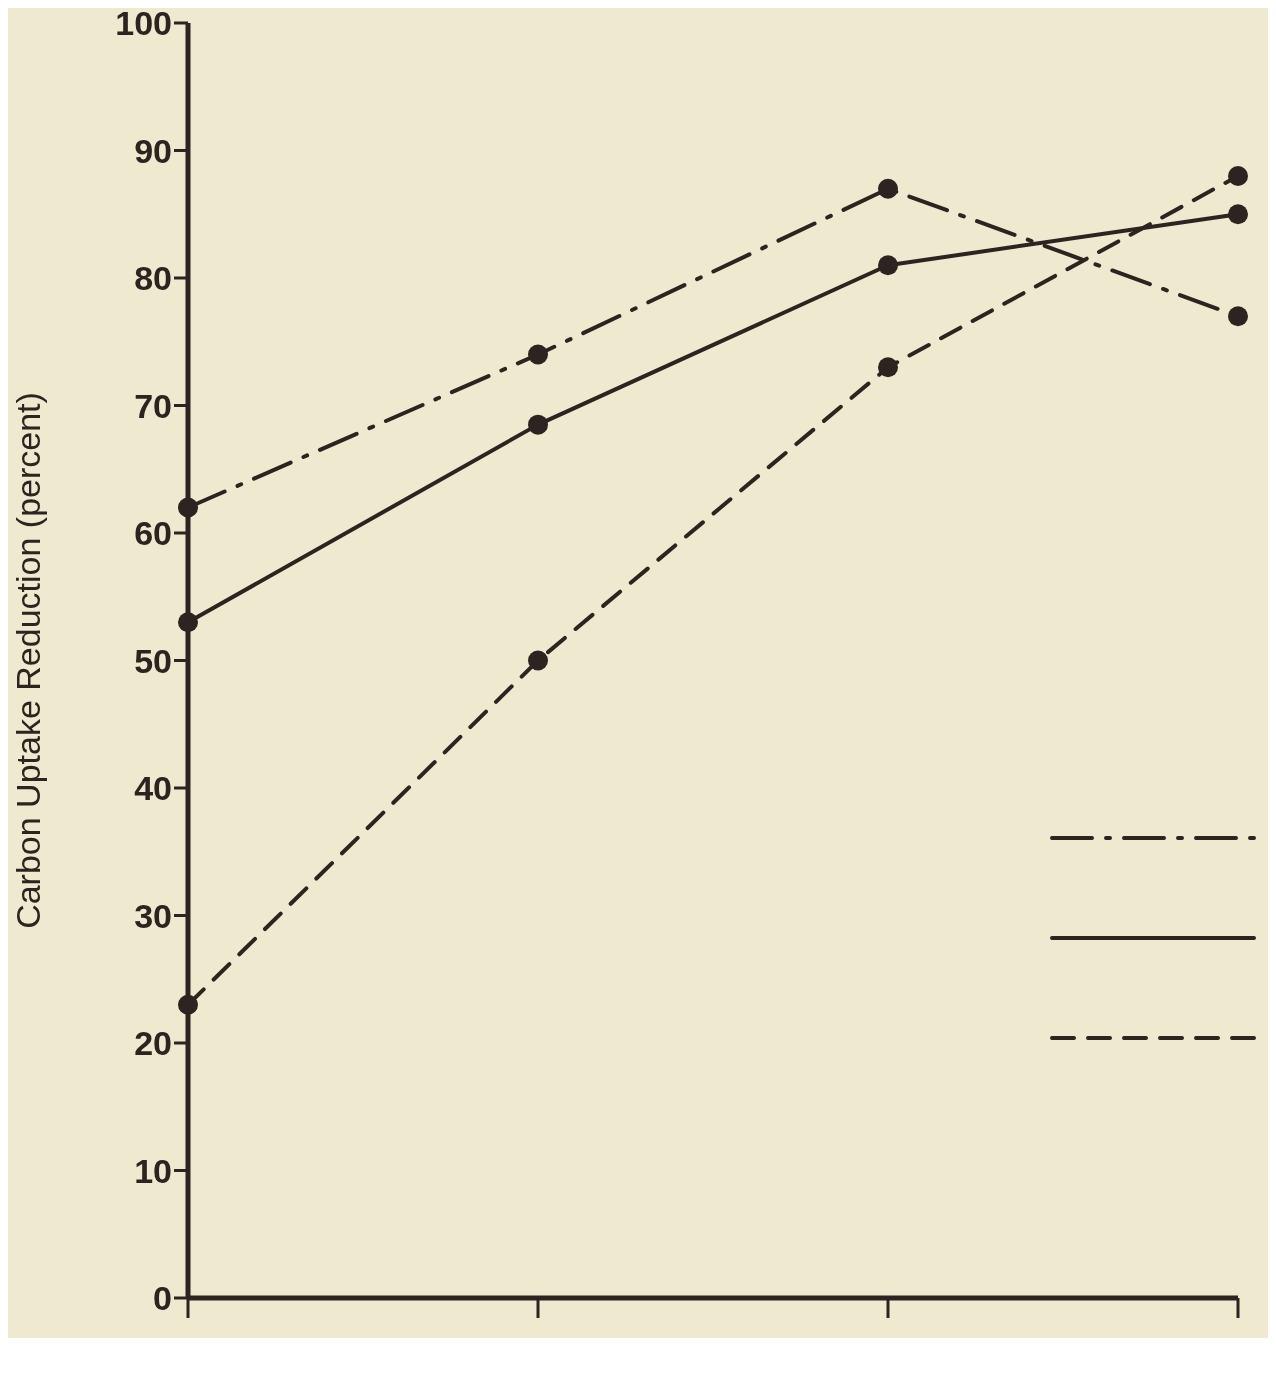 The width and height of the screenshot is (1276, 1390). What do you see at coordinates (153, 1170) in the screenshot?
I see `y-tick-label: 10` at bounding box center [153, 1170].